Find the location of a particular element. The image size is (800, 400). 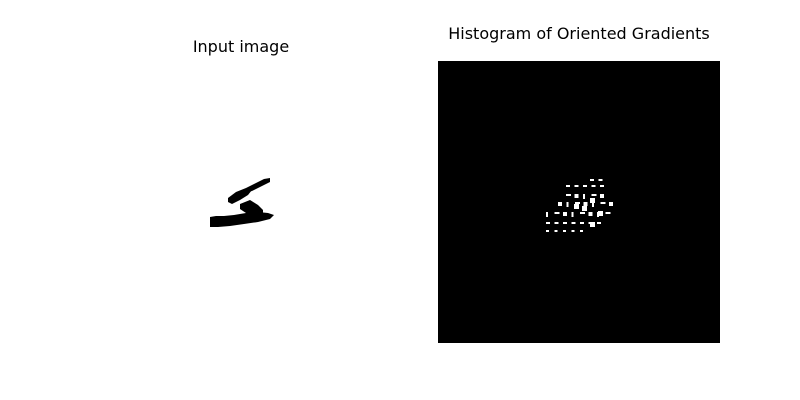

hog-title: Histogram of Oriented Gradients is located at coordinates (579, 33).